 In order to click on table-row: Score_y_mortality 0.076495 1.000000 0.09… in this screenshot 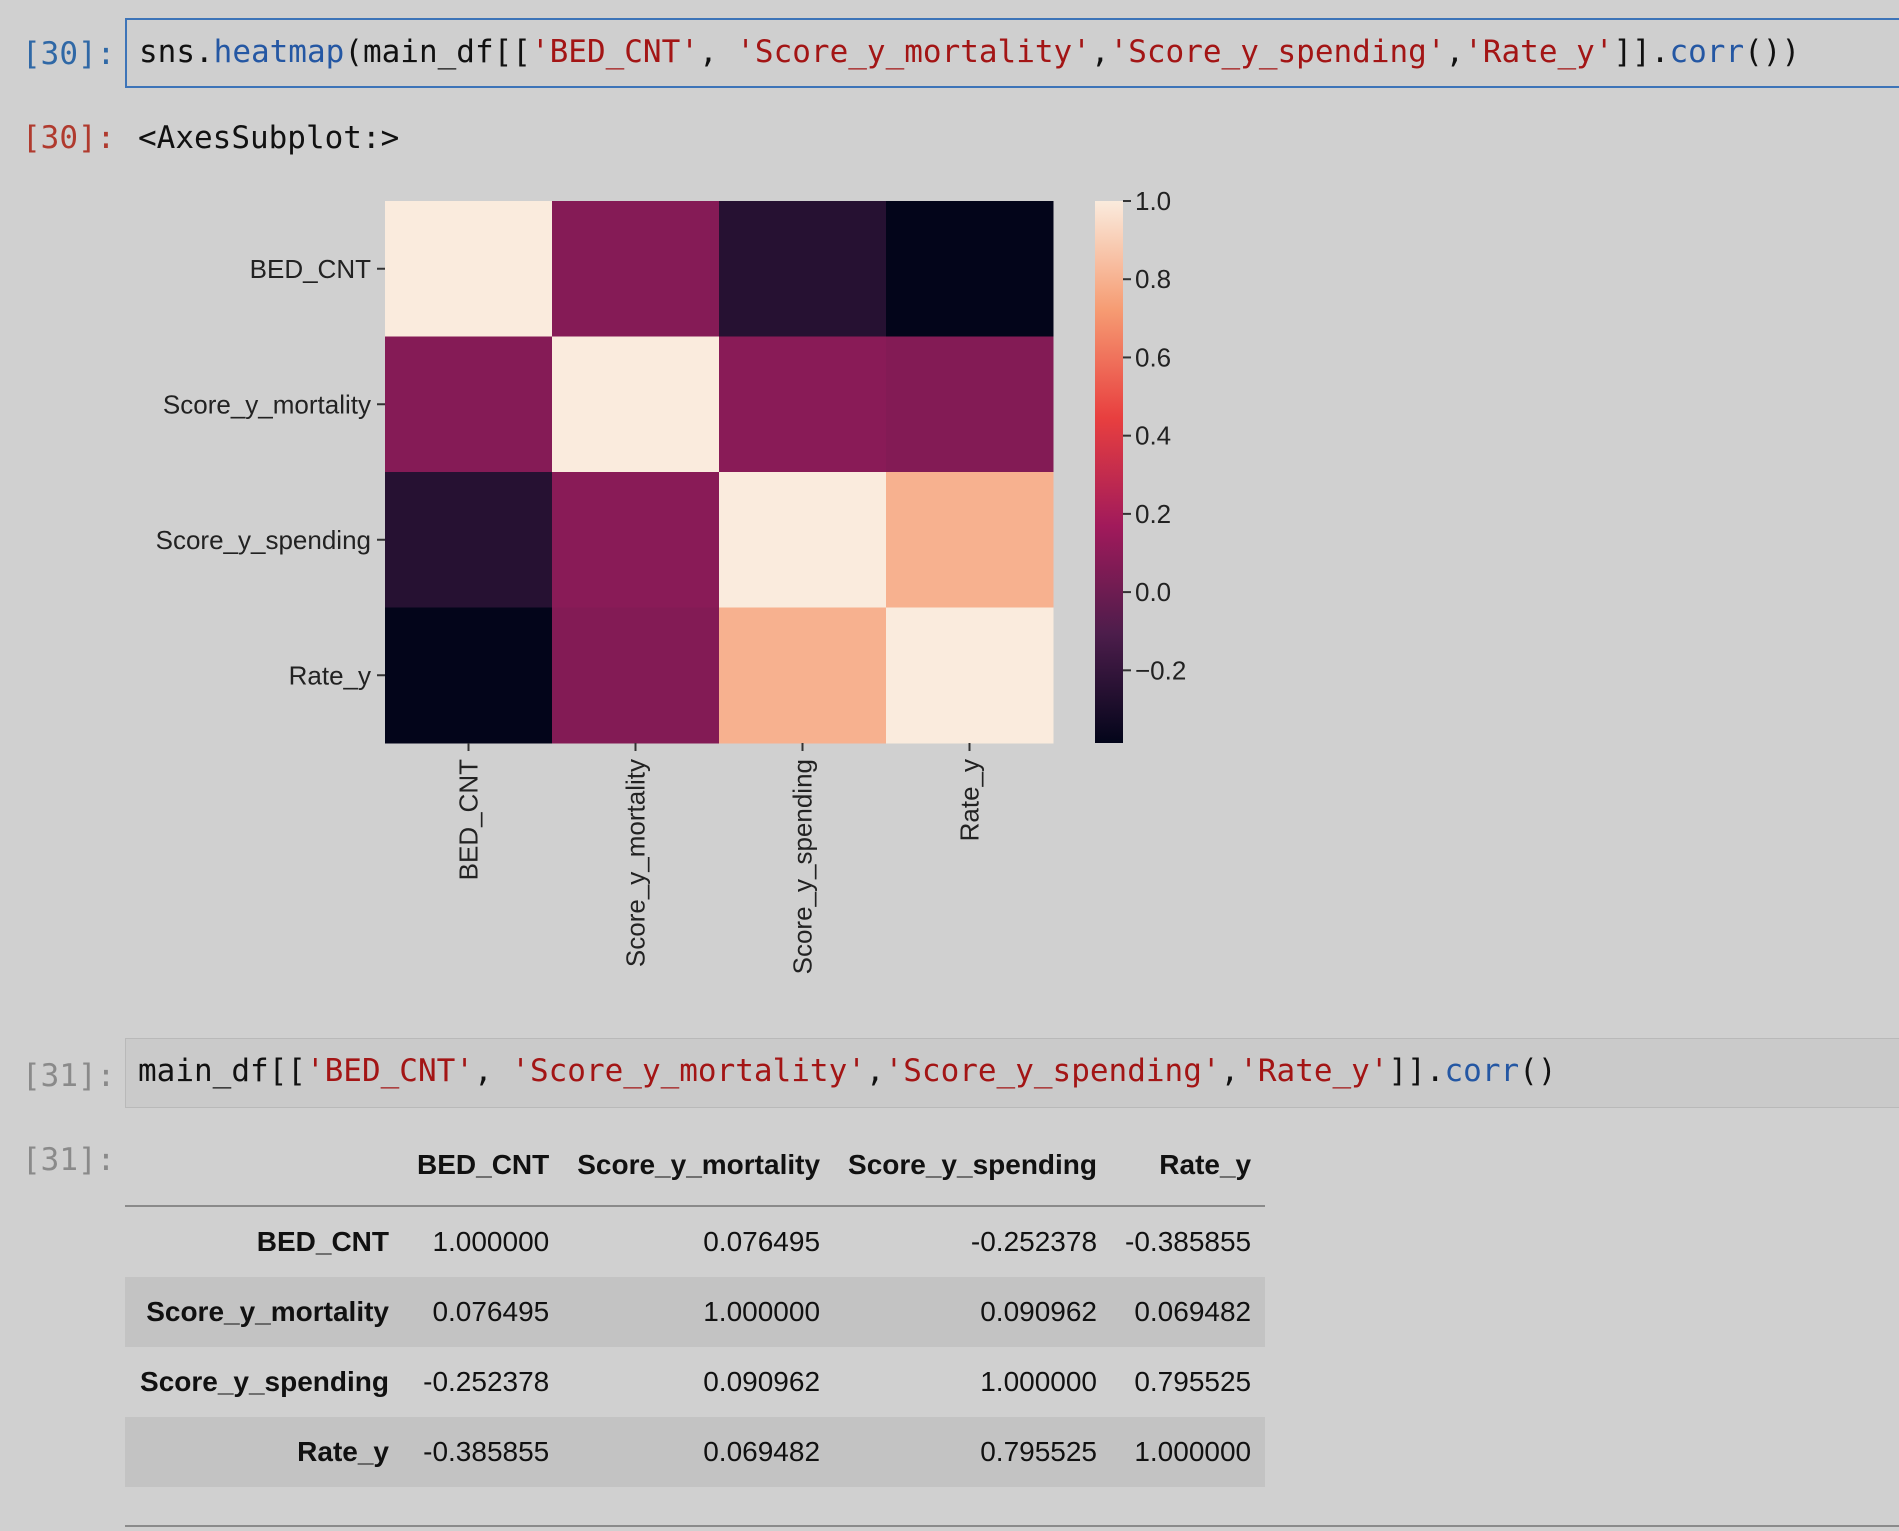, I will do `click(695, 1312)`.